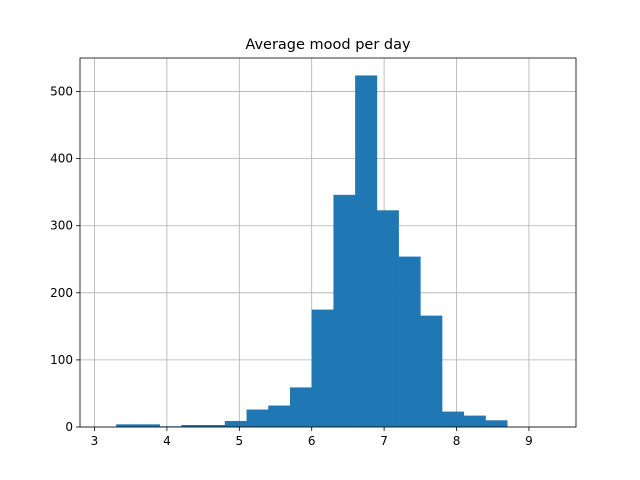 The image size is (640, 480). What do you see at coordinates (312, 441) in the screenshot?
I see `x-tick-label: 6` at bounding box center [312, 441].